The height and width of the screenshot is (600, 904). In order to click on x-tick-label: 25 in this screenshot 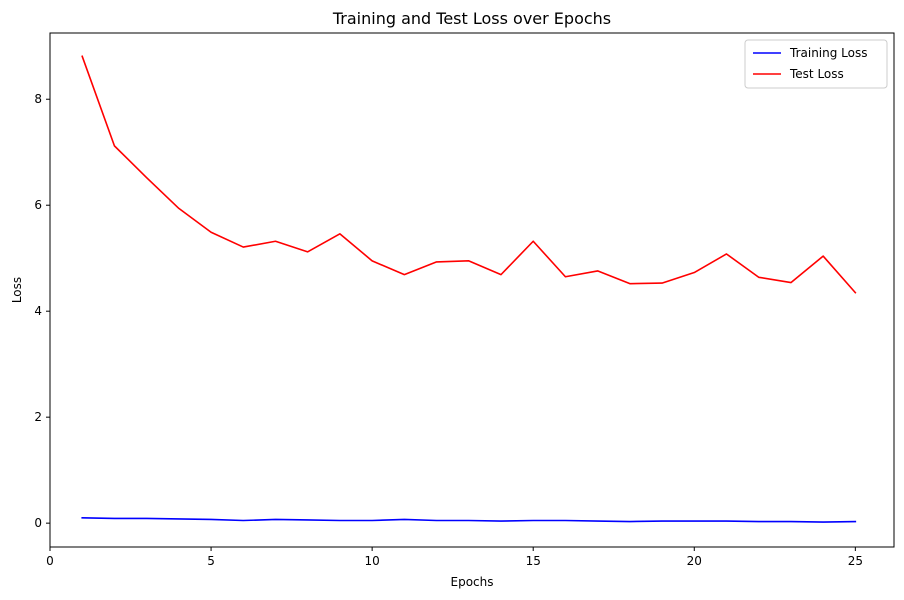, I will do `click(855, 561)`.